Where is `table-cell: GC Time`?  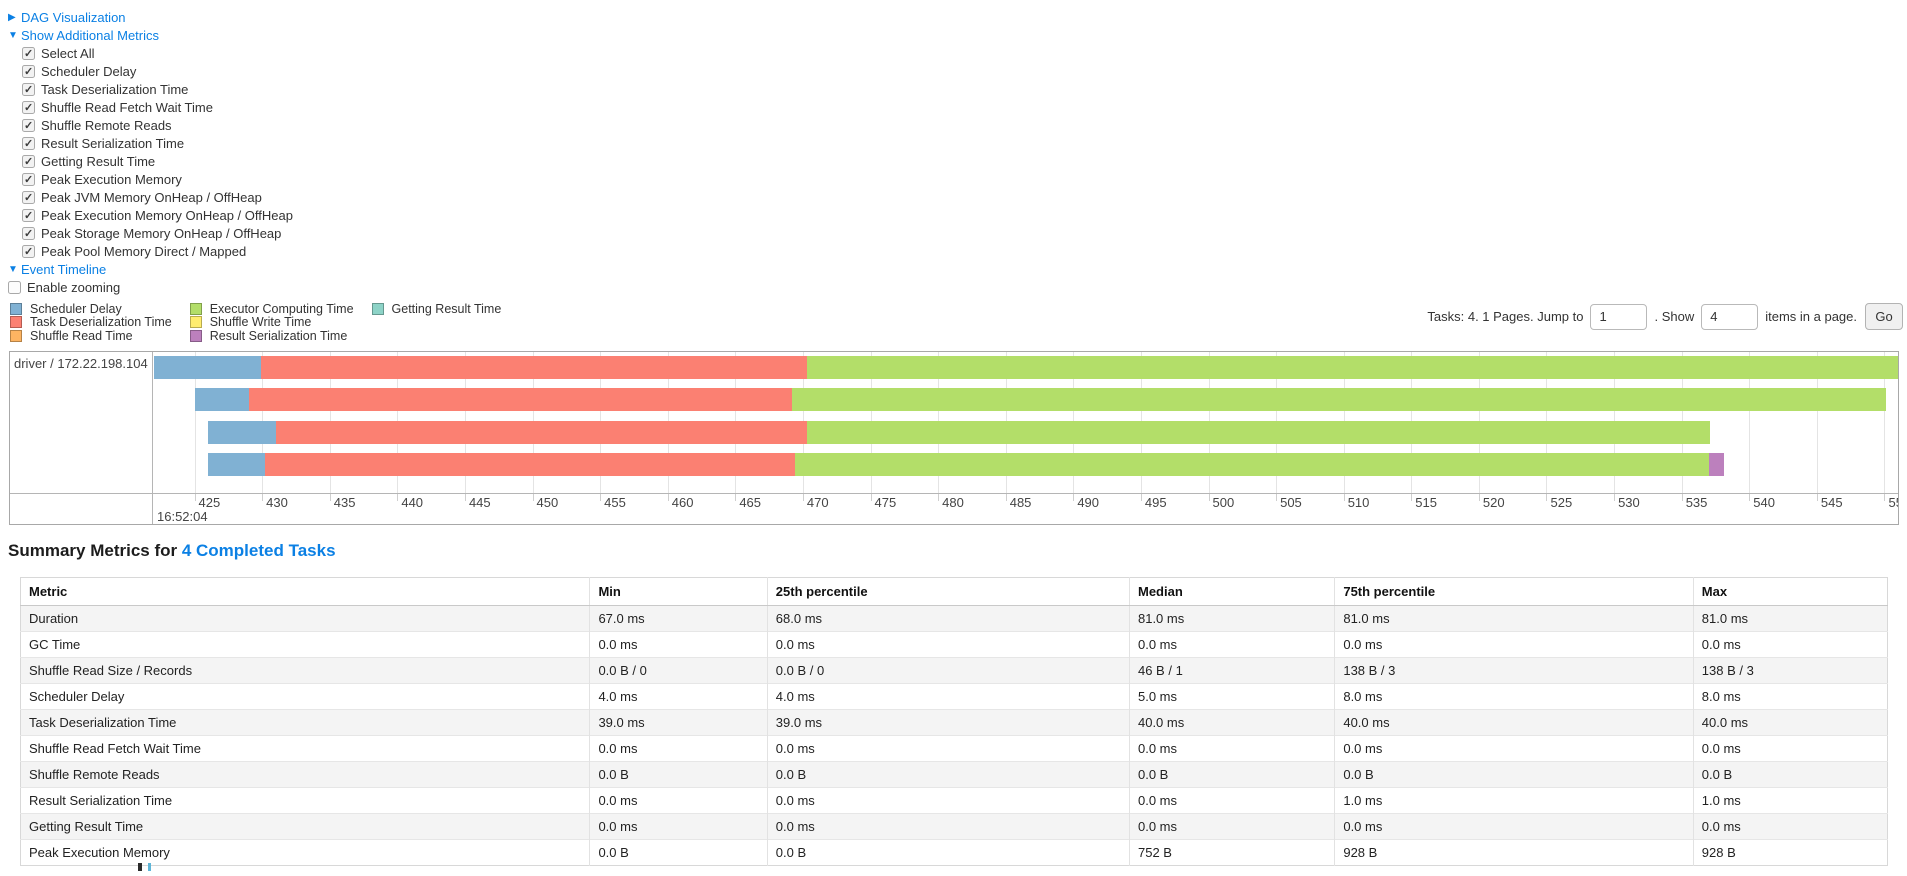 table-cell: GC Time is located at coordinates (305, 644).